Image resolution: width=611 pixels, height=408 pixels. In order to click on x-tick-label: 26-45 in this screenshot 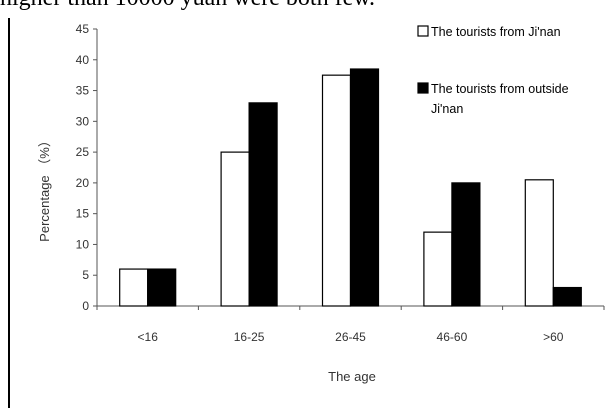, I will do `click(350, 337)`.